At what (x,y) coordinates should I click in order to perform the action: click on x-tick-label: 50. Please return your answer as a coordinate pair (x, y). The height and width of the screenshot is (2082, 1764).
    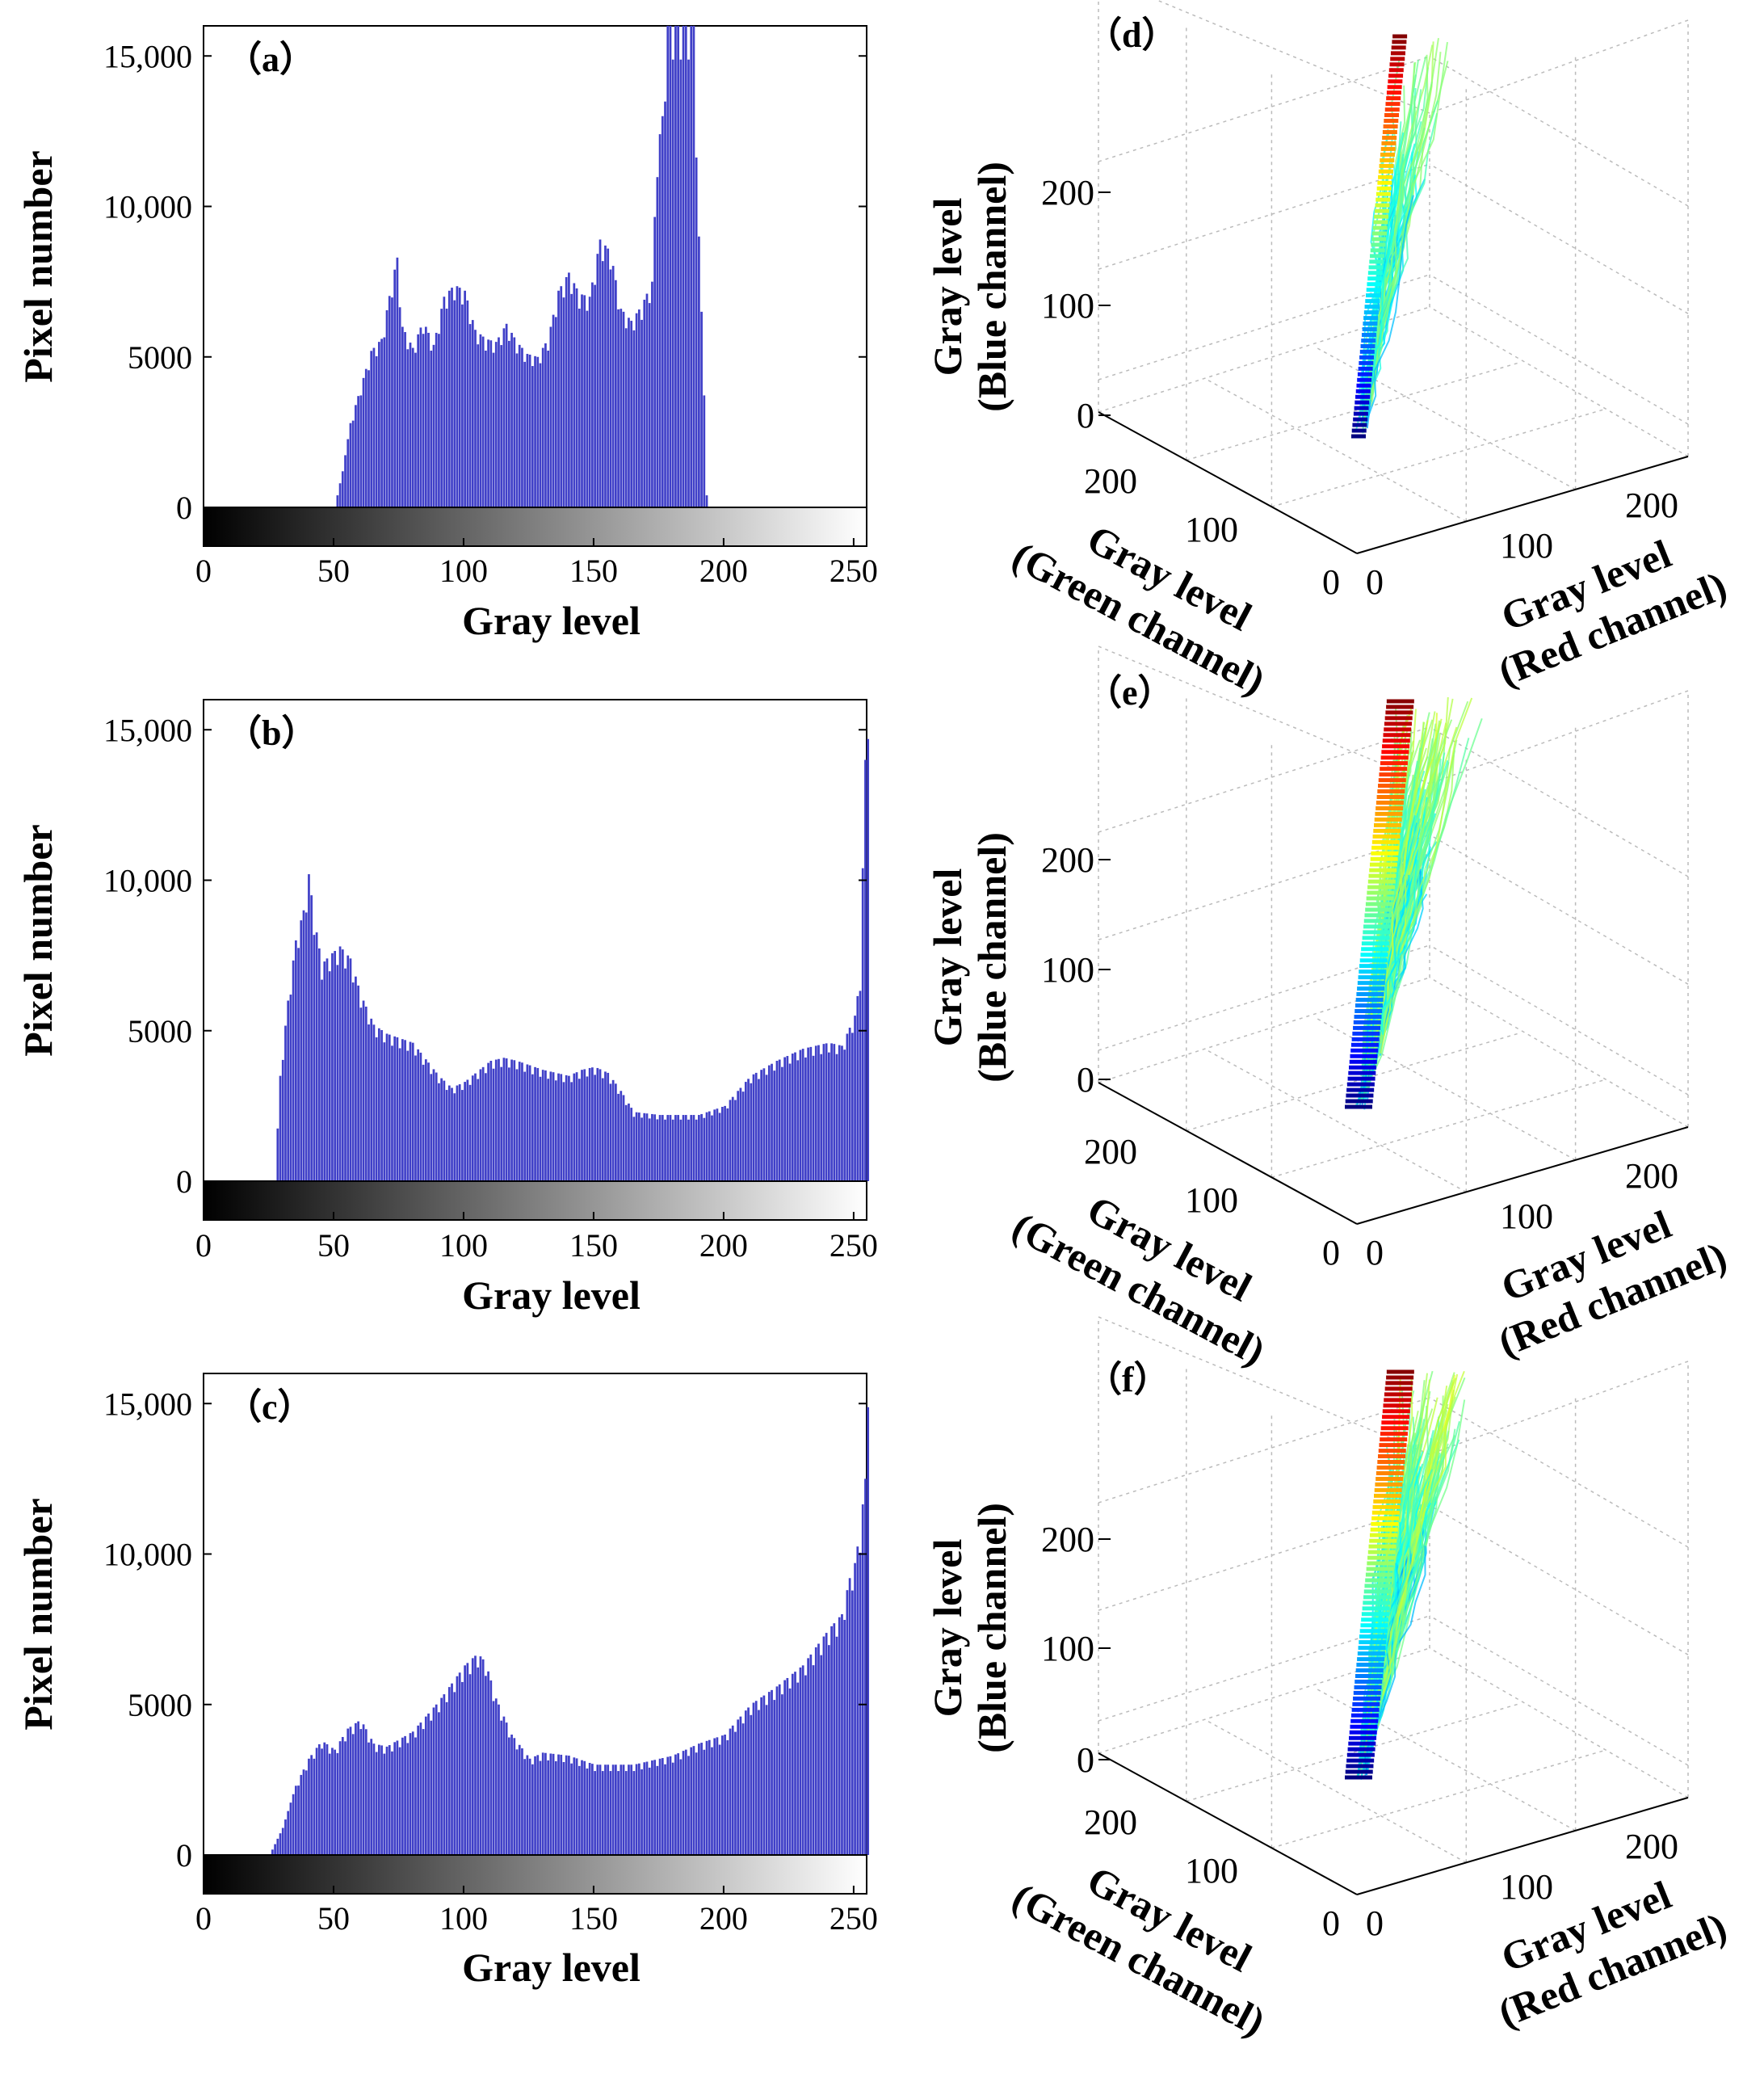
    Looking at the image, I should click on (333, 1245).